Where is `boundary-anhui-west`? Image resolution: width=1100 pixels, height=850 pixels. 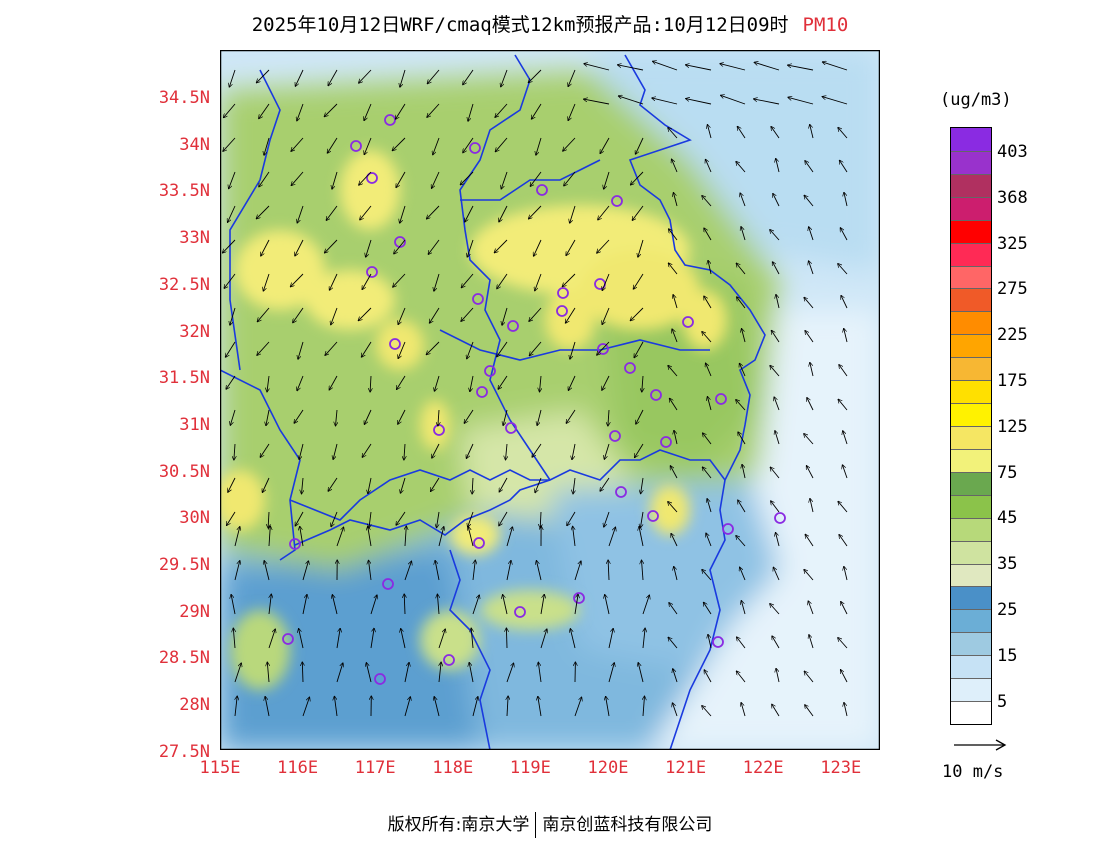 boundary-anhui-west is located at coordinates (255, 220).